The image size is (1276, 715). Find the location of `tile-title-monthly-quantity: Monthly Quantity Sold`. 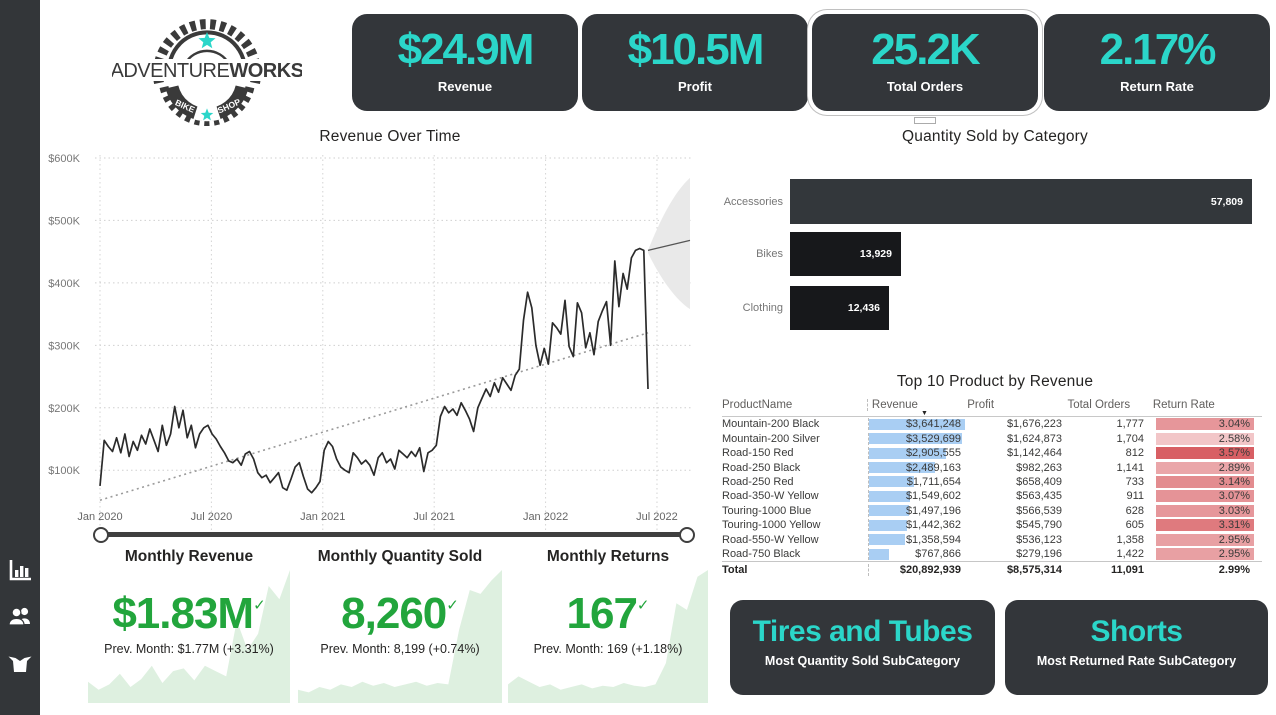

tile-title-monthly-quantity: Monthly Quantity Sold is located at coordinates (400, 556).